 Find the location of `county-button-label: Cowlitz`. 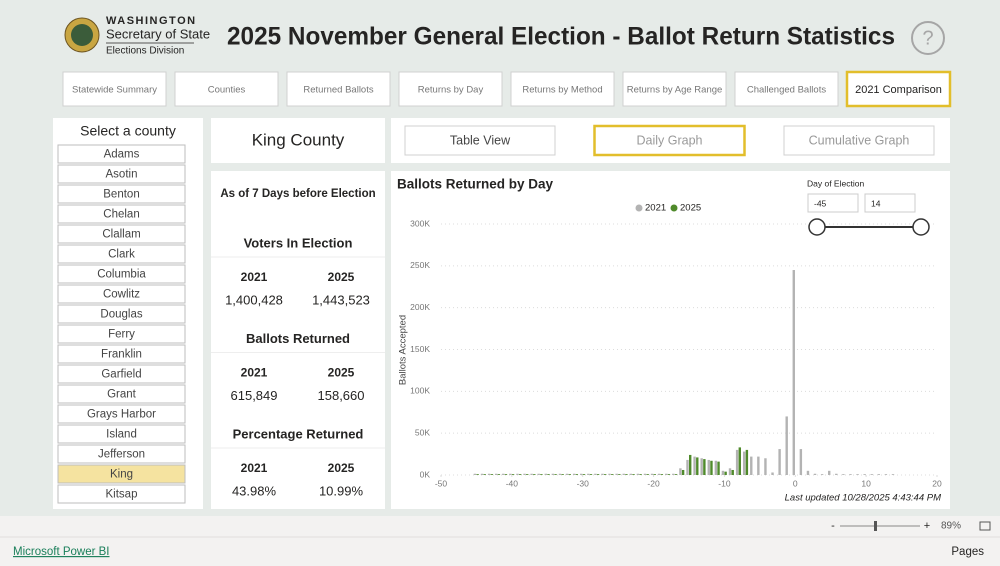

county-button-label: Cowlitz is located at coordinates (121, 295).